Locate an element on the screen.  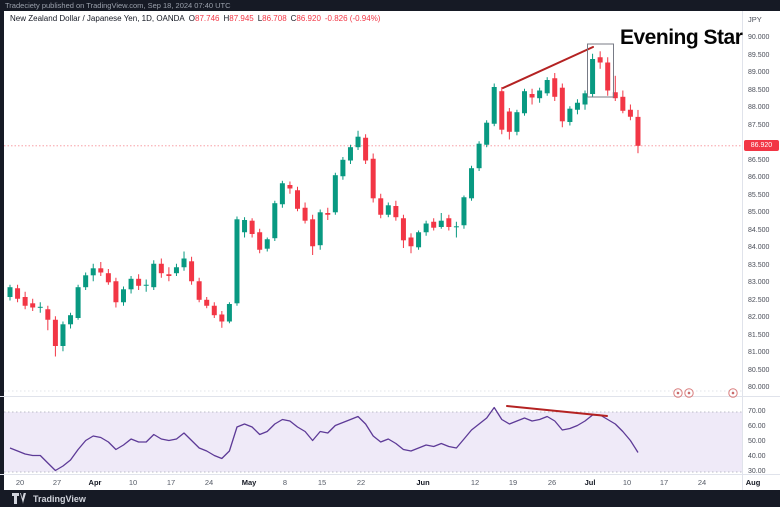
ohlc-C: C86.920 is located at coordinates (305, 18).